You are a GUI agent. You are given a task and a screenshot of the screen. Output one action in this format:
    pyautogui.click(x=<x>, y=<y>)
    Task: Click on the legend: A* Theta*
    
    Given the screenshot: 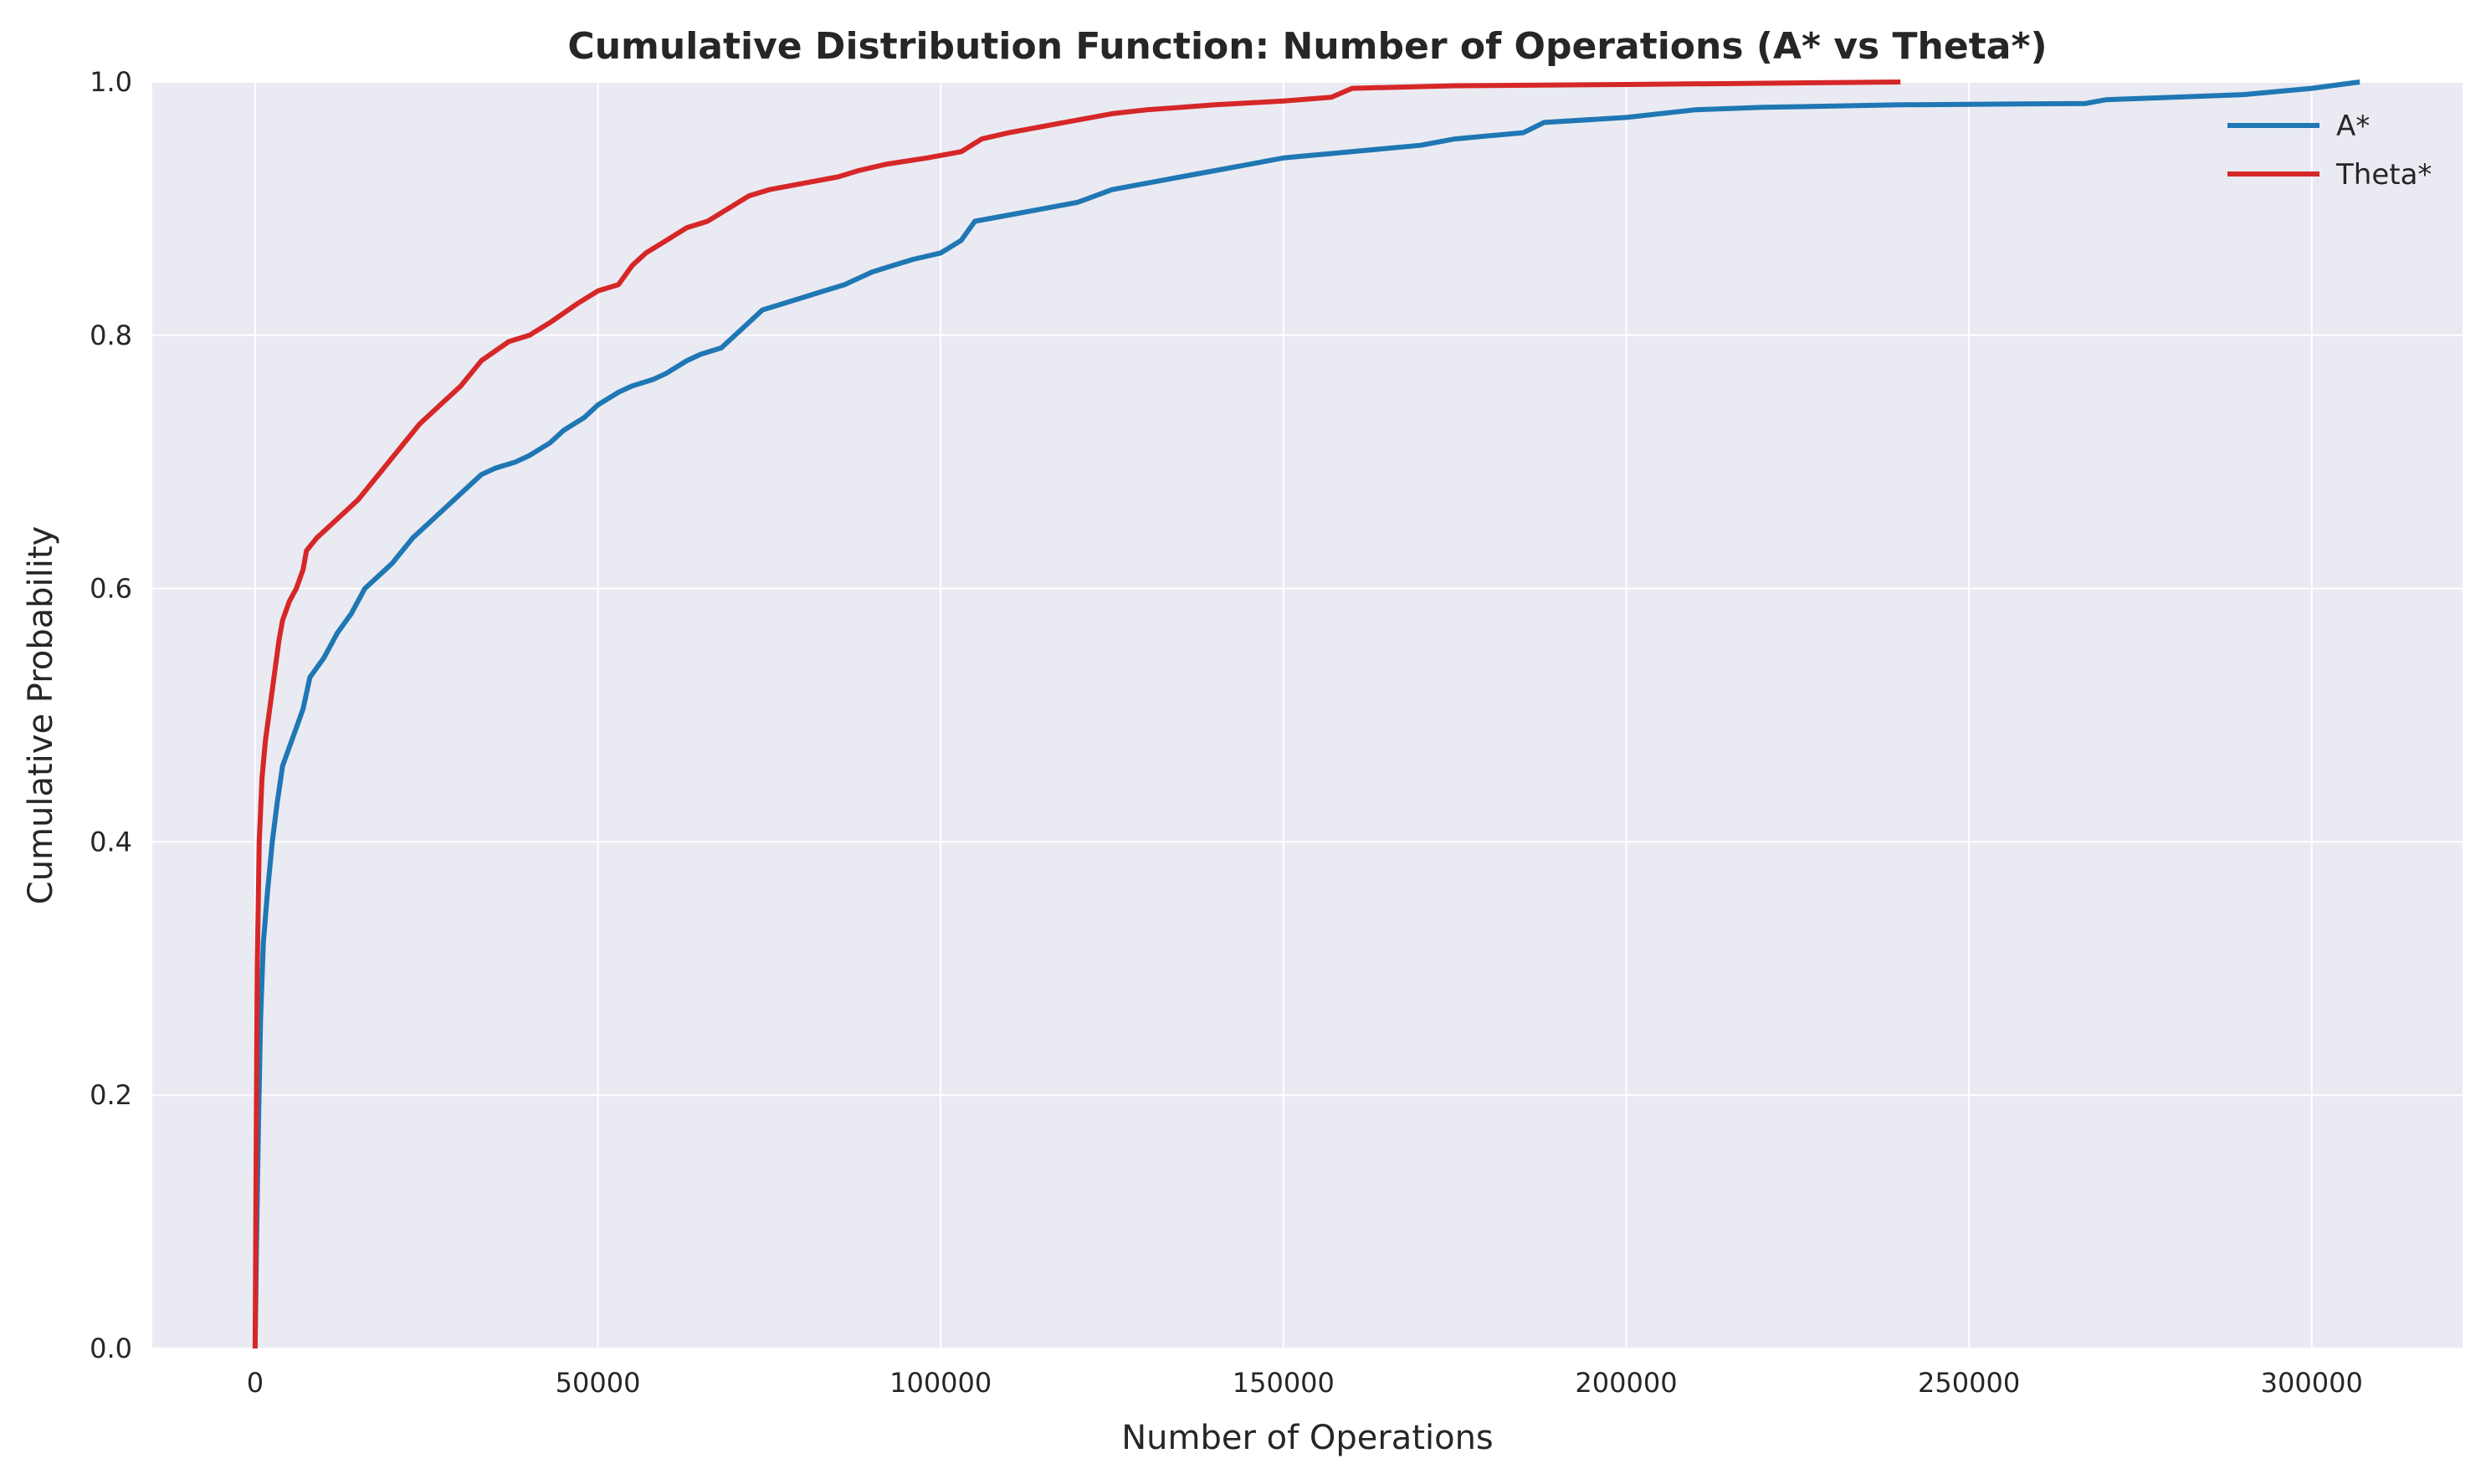 What is the action you would take?
    pyautogui.click(x=2329, y=151)
    